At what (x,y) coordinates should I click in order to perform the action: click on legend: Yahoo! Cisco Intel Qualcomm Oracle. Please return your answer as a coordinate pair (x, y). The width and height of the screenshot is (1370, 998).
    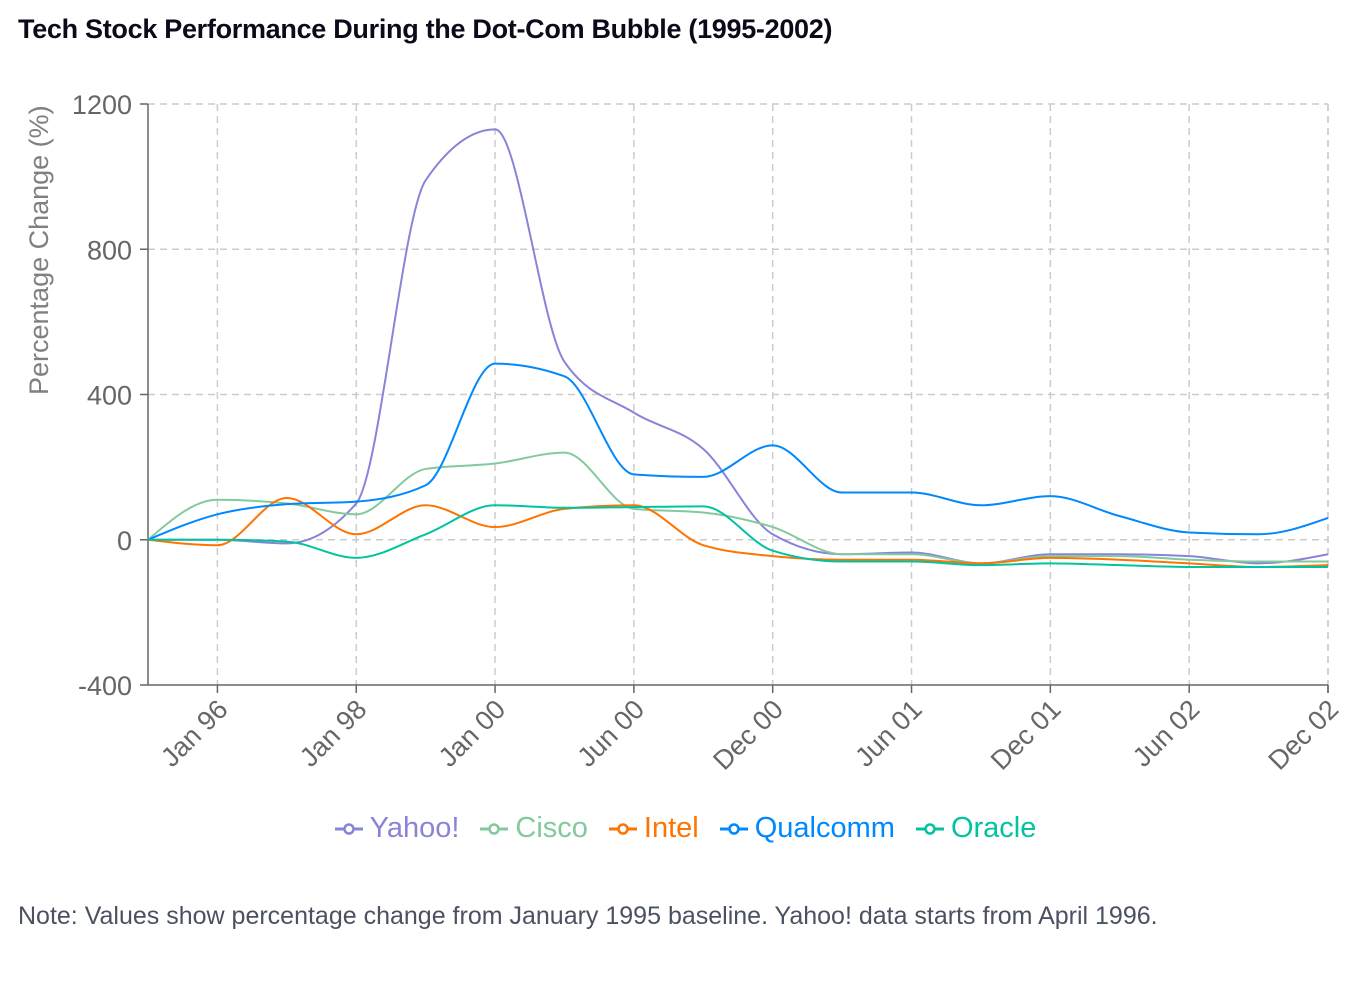
    Looking at the image, I should click on (685, 828).